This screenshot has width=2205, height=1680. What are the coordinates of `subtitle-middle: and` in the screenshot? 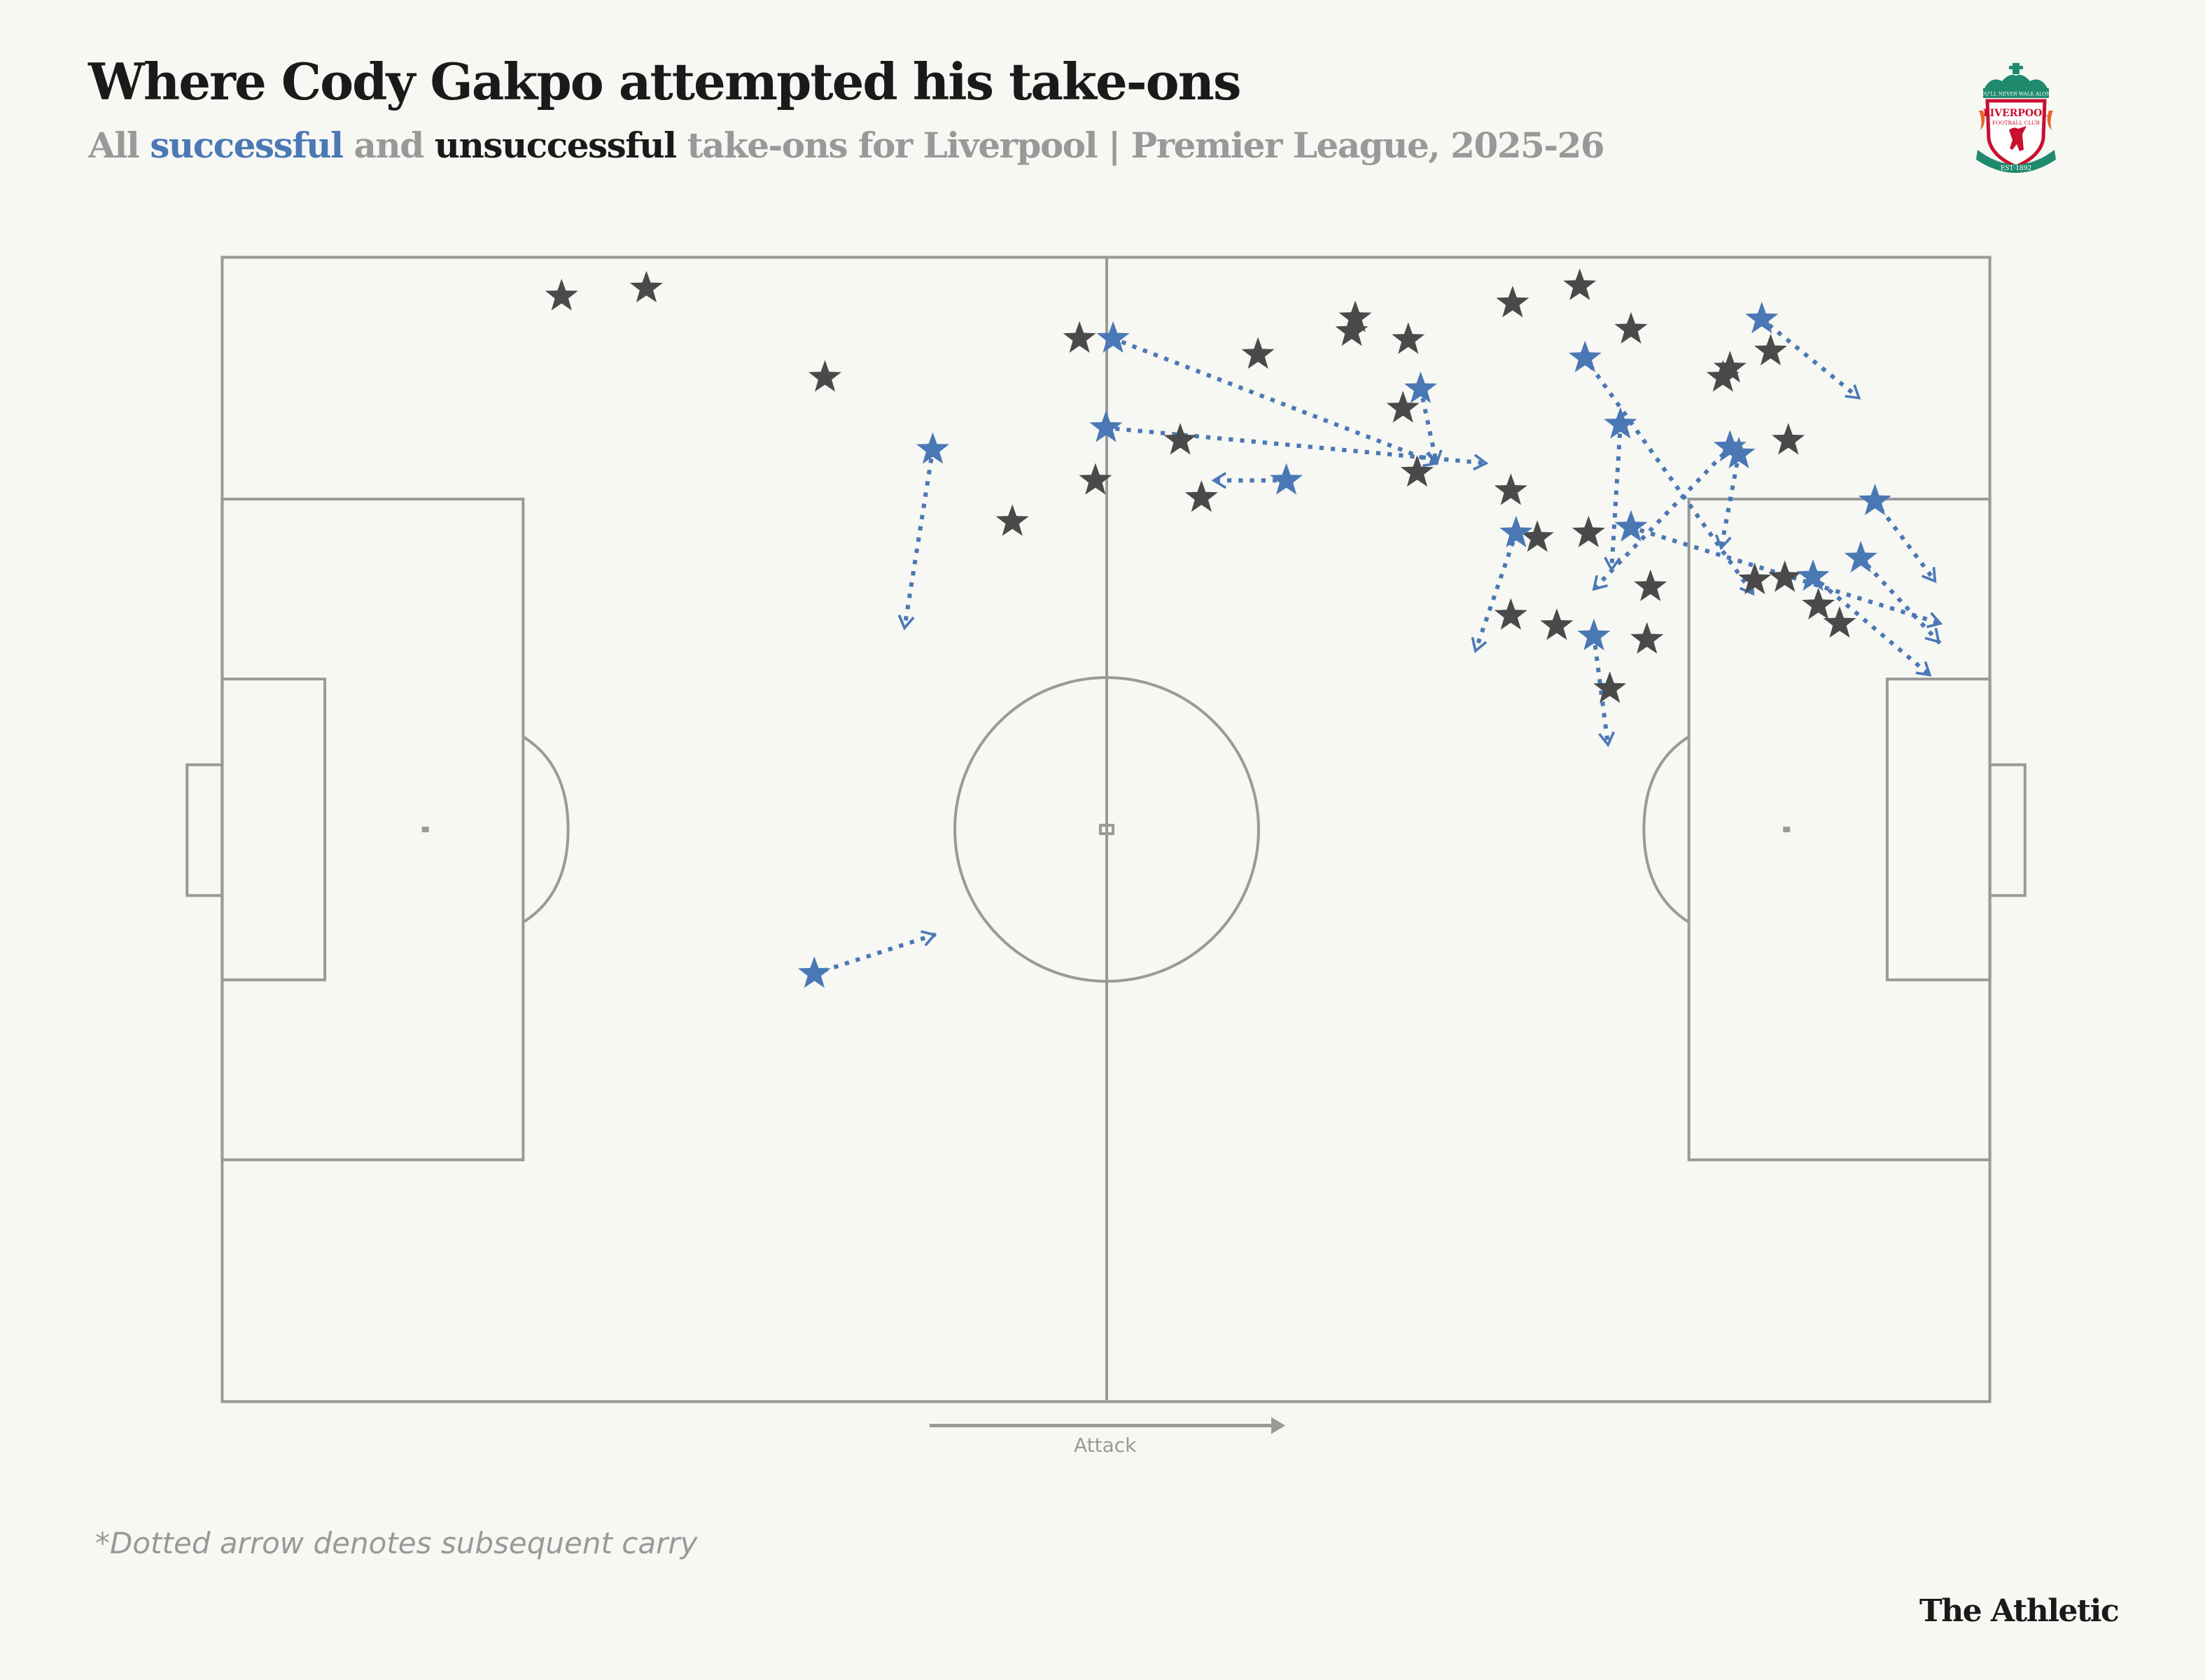 It's located at (388, 145).